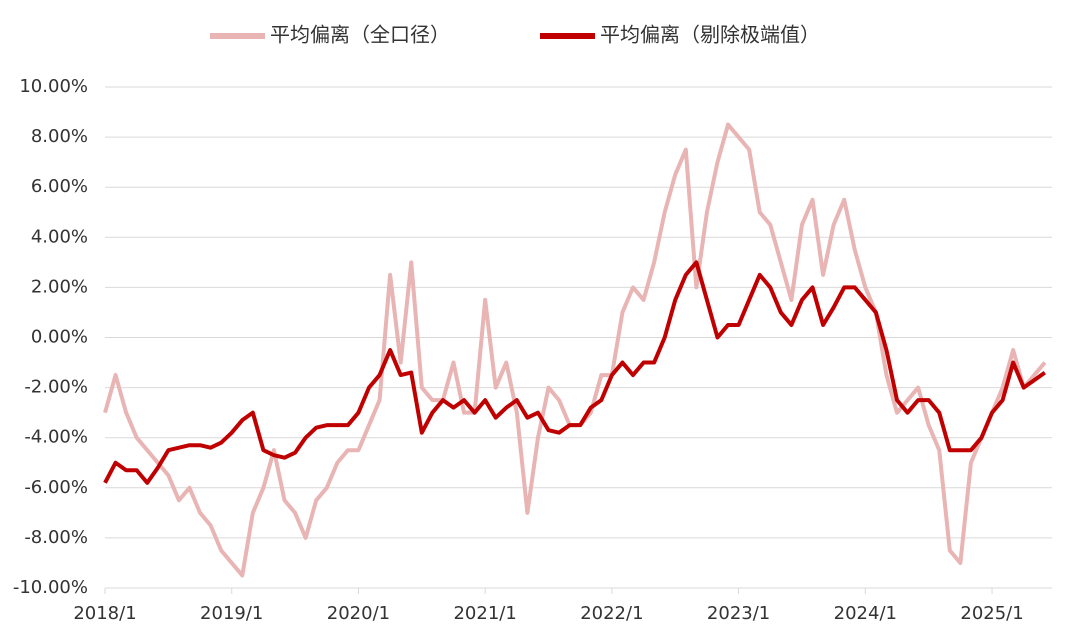  I want to click on x-tick-label: 2020/1, so click(358, 613).